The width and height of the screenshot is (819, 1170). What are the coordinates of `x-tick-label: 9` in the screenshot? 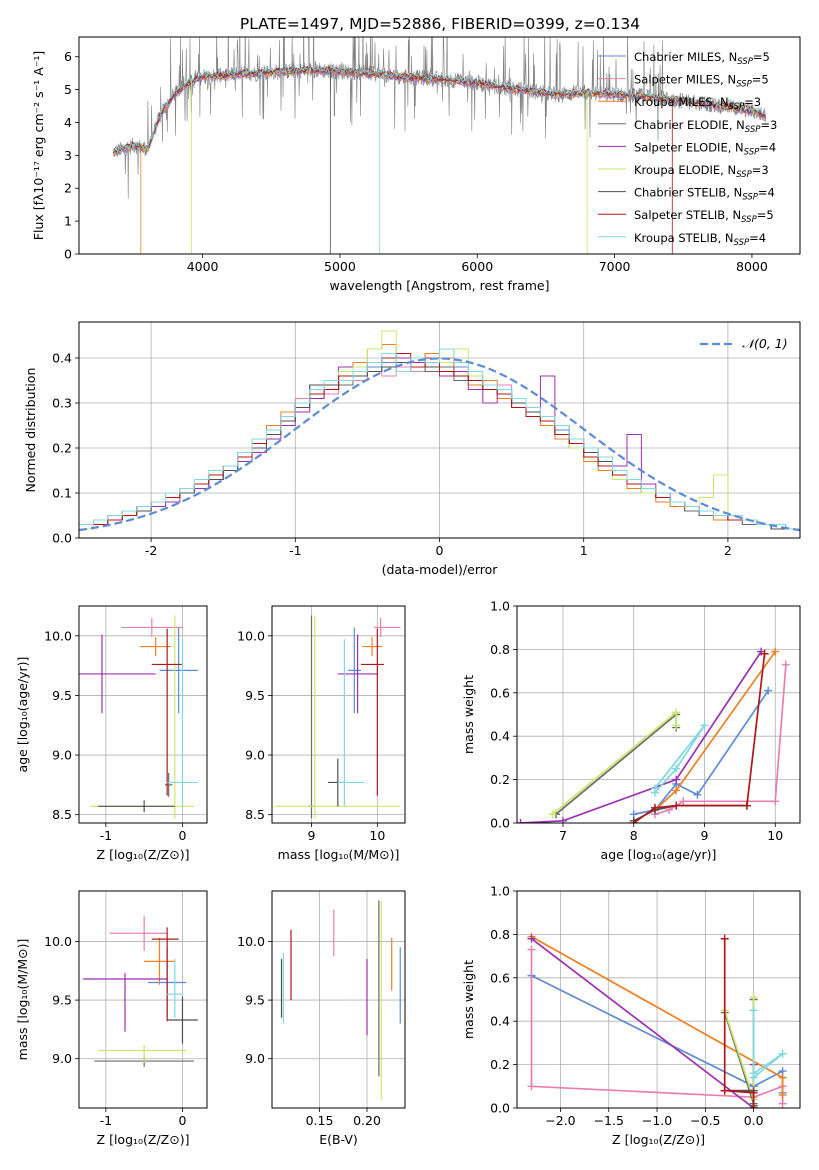 It's located at (705, 835).